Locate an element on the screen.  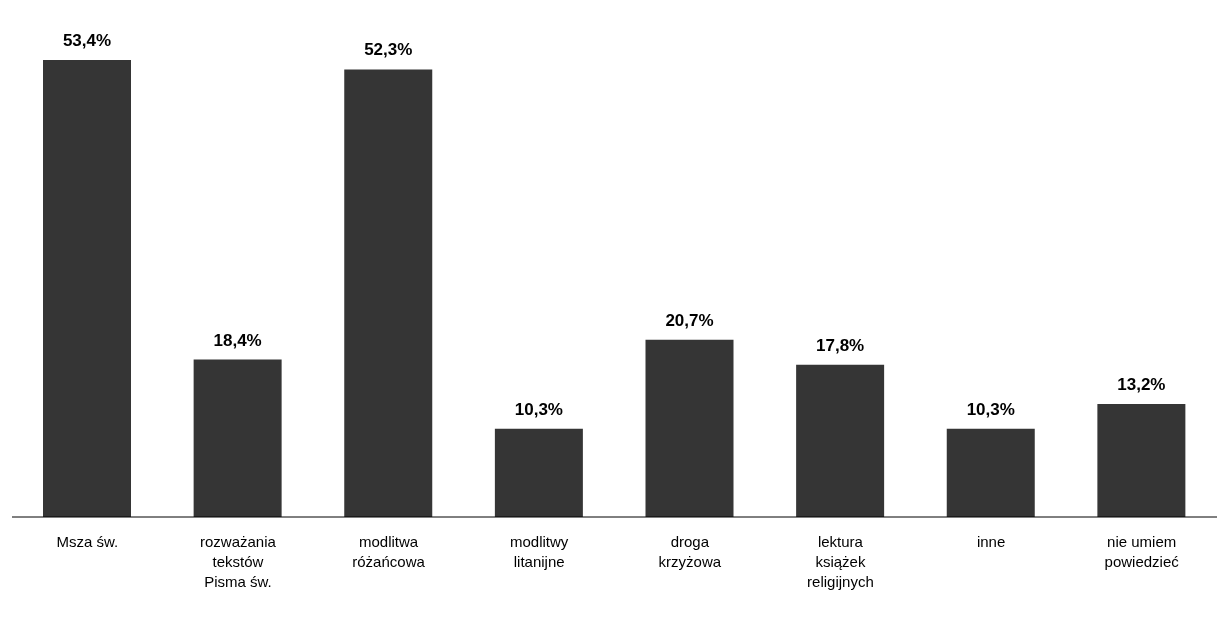
x-tick-label: modlitwy litanijne is located at coordinates (539, 551).